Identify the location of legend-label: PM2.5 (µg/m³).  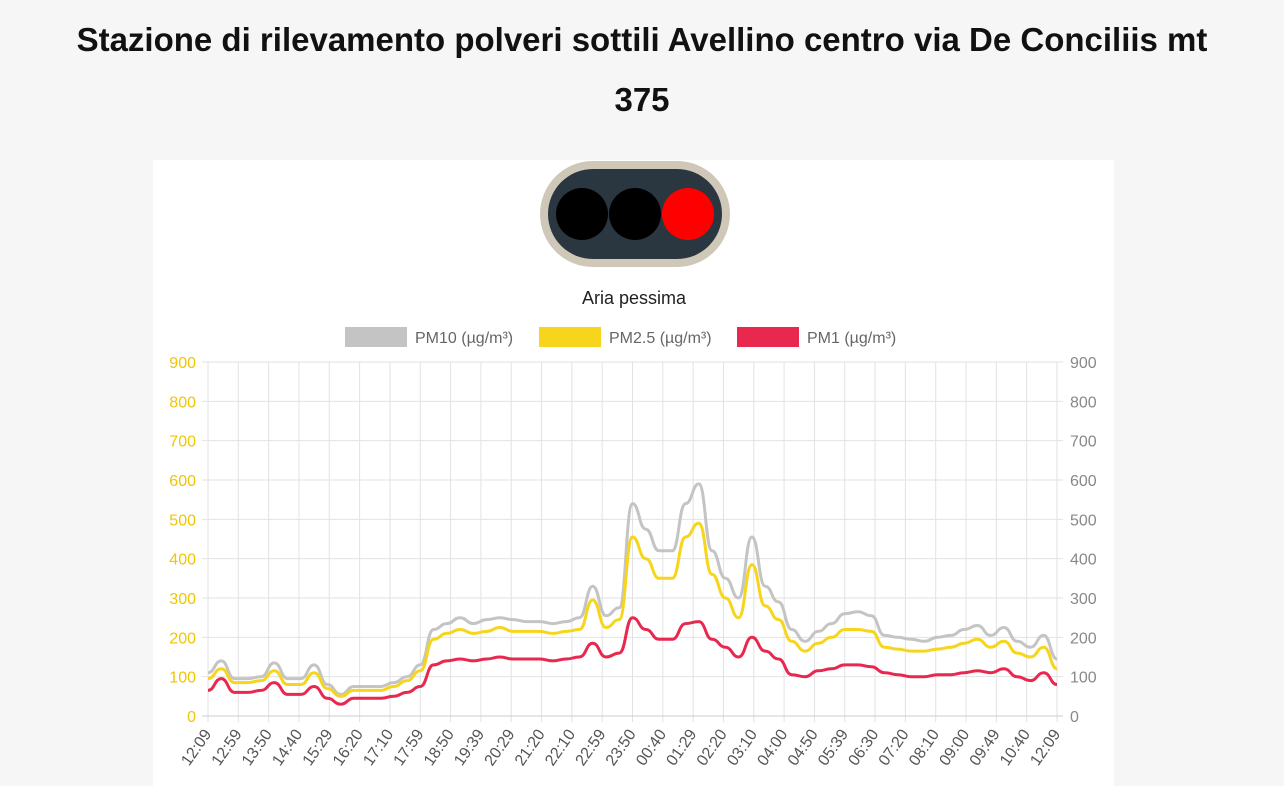
(660, 338).